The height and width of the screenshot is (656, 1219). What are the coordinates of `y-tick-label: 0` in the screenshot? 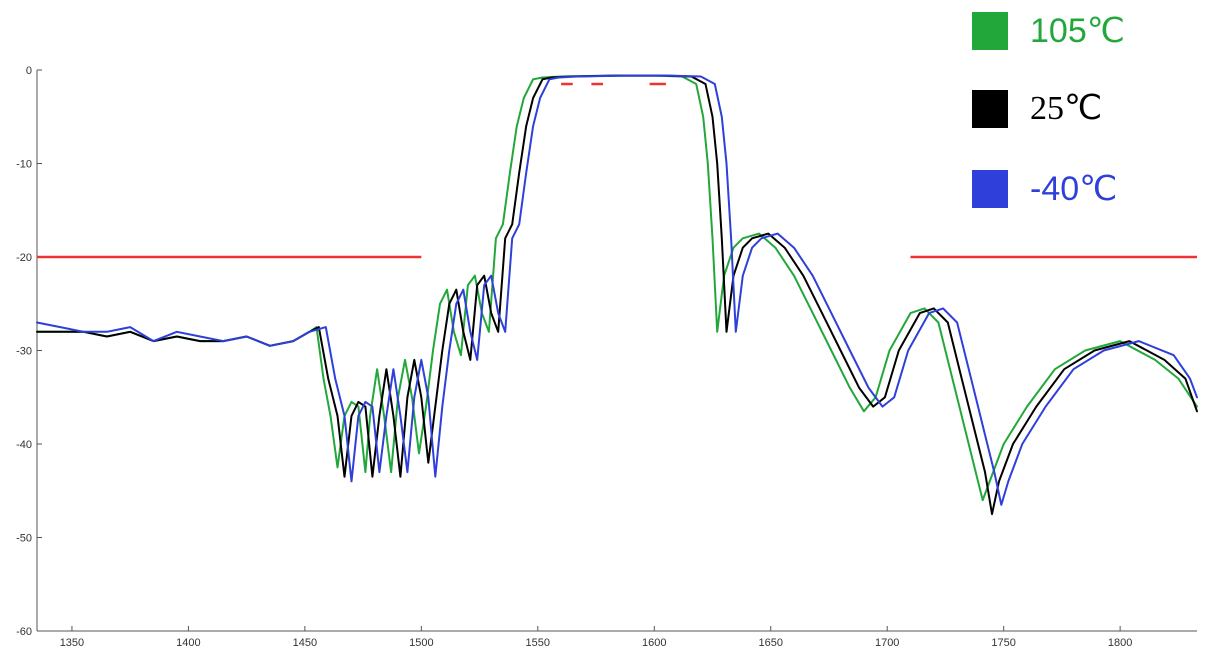 It's located at (29, 71).